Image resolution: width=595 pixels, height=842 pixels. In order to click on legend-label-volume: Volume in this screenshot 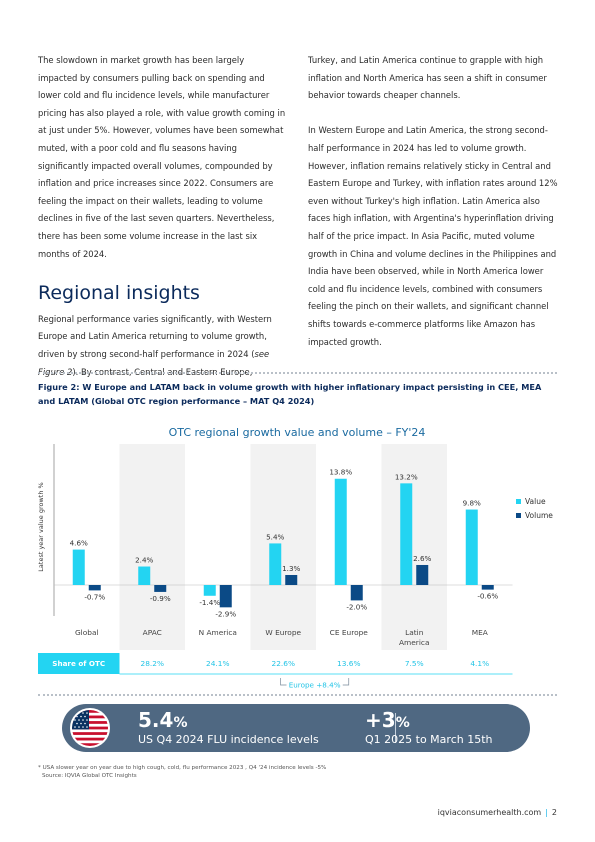, I will do `click(539, 515)`.